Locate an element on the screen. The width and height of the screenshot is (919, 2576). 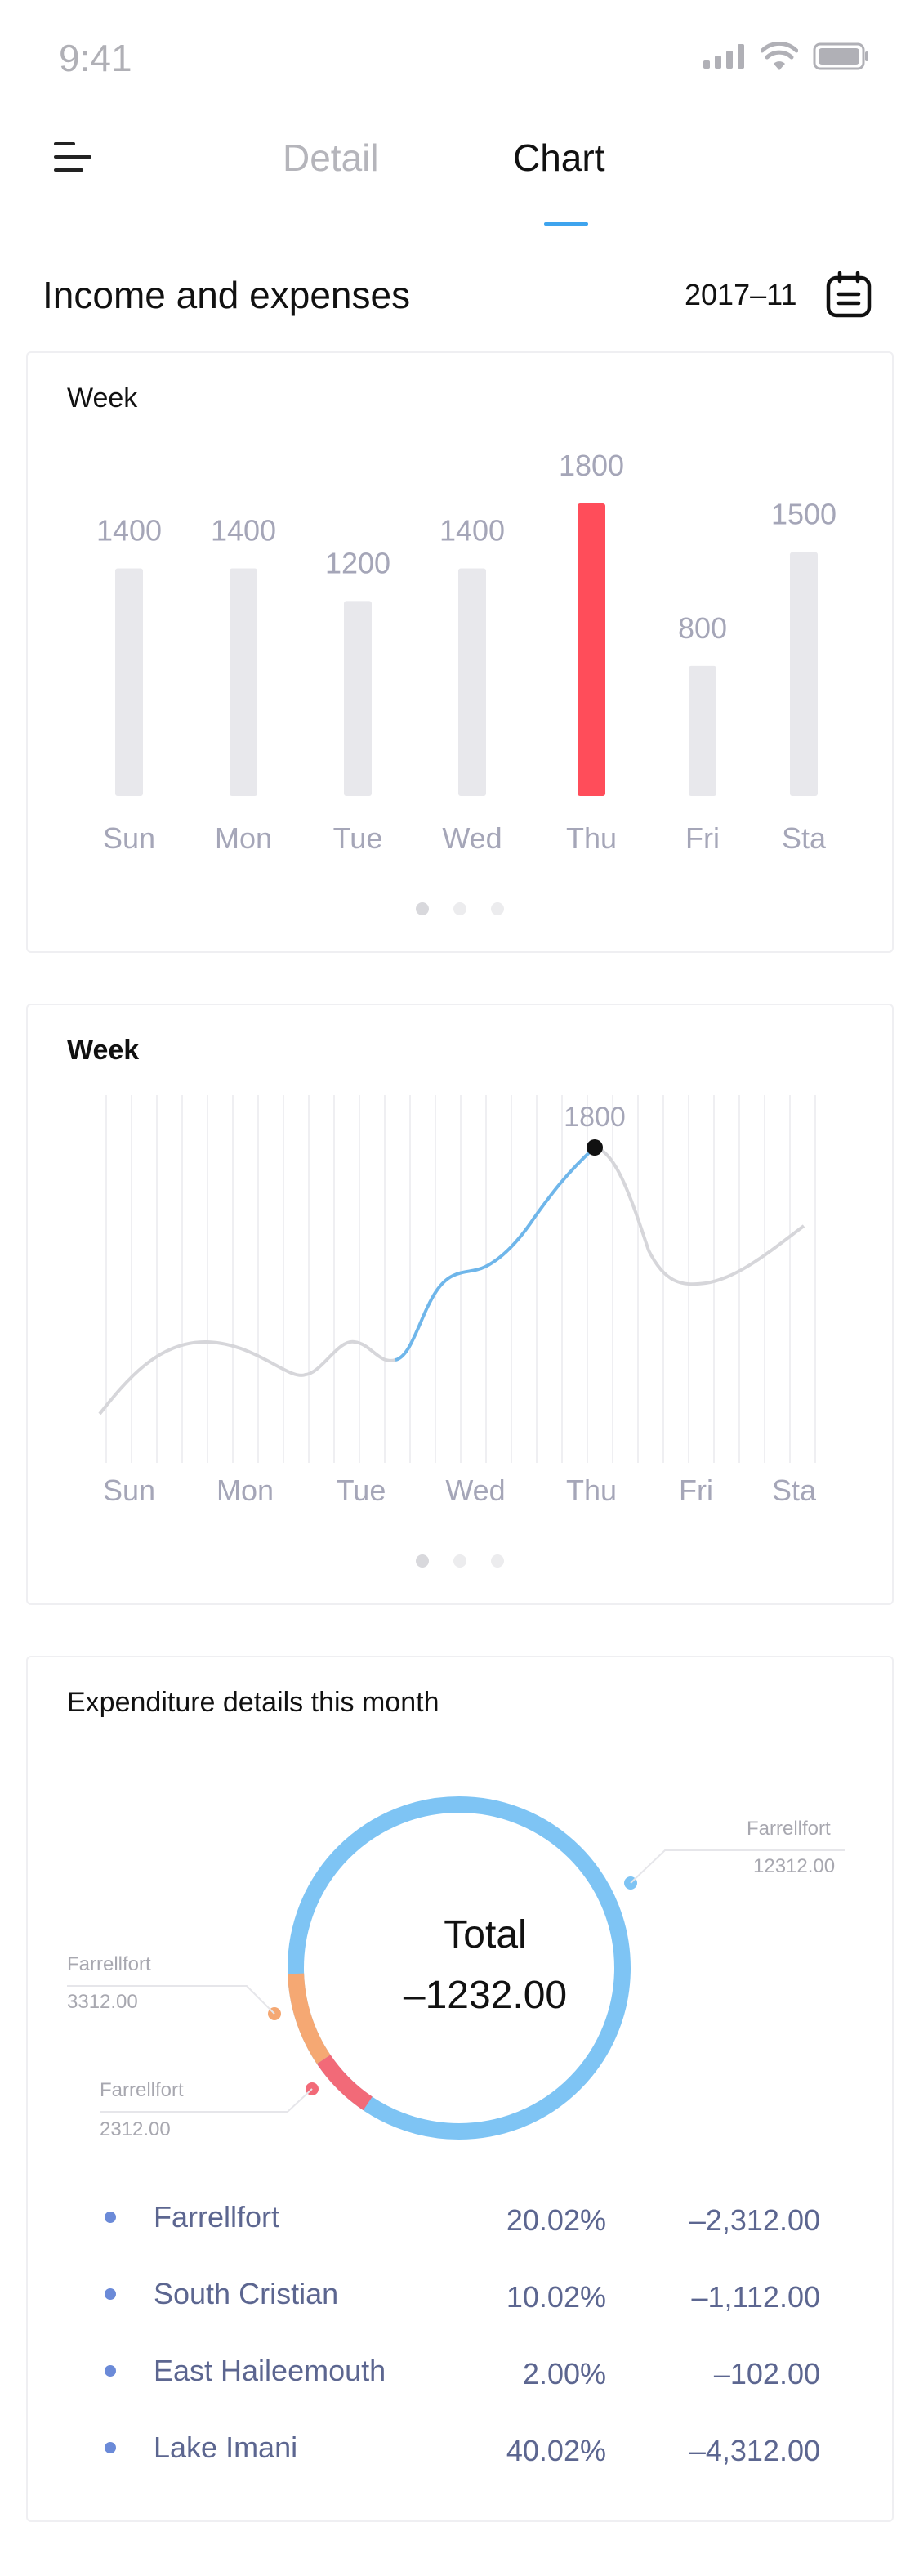
battery-icon is located at coordinates (840, 56).